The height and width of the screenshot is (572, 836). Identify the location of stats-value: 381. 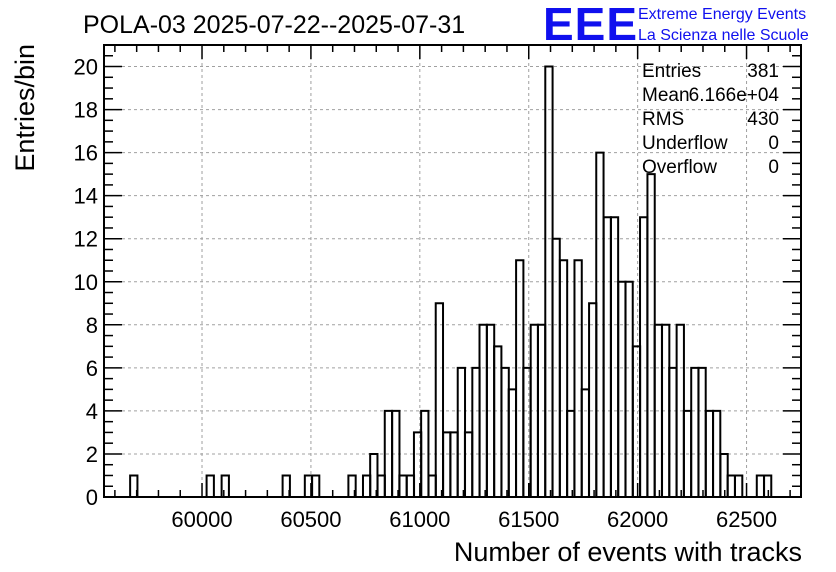
(763, 71).